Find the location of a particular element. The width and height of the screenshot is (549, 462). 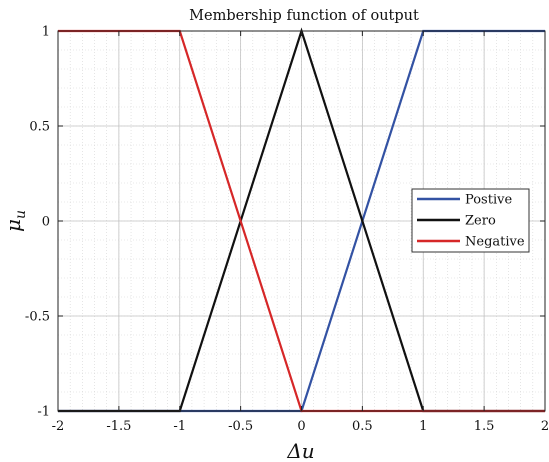

legend: Postive Zero Negative is located at coordinates (470, 220).